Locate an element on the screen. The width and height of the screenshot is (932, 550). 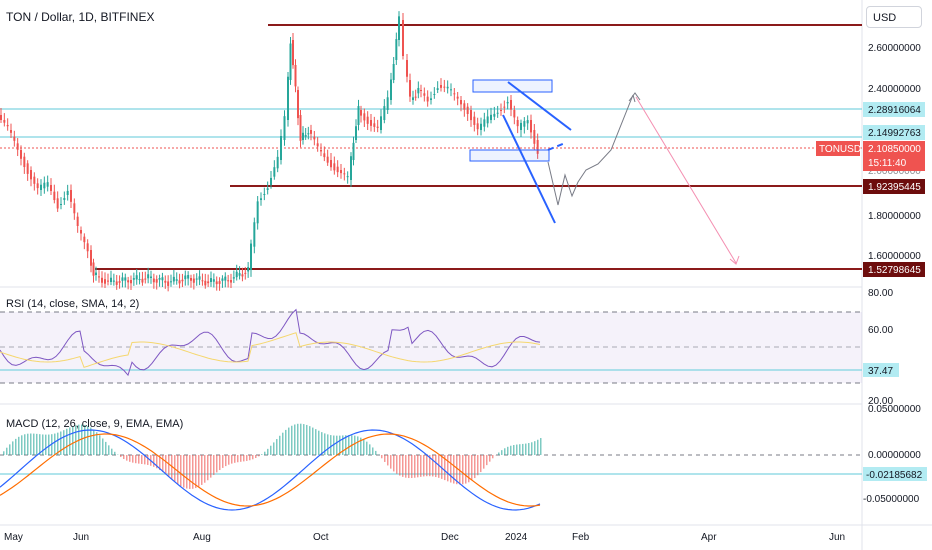
rsi-band is located at coordinates (431, 347).